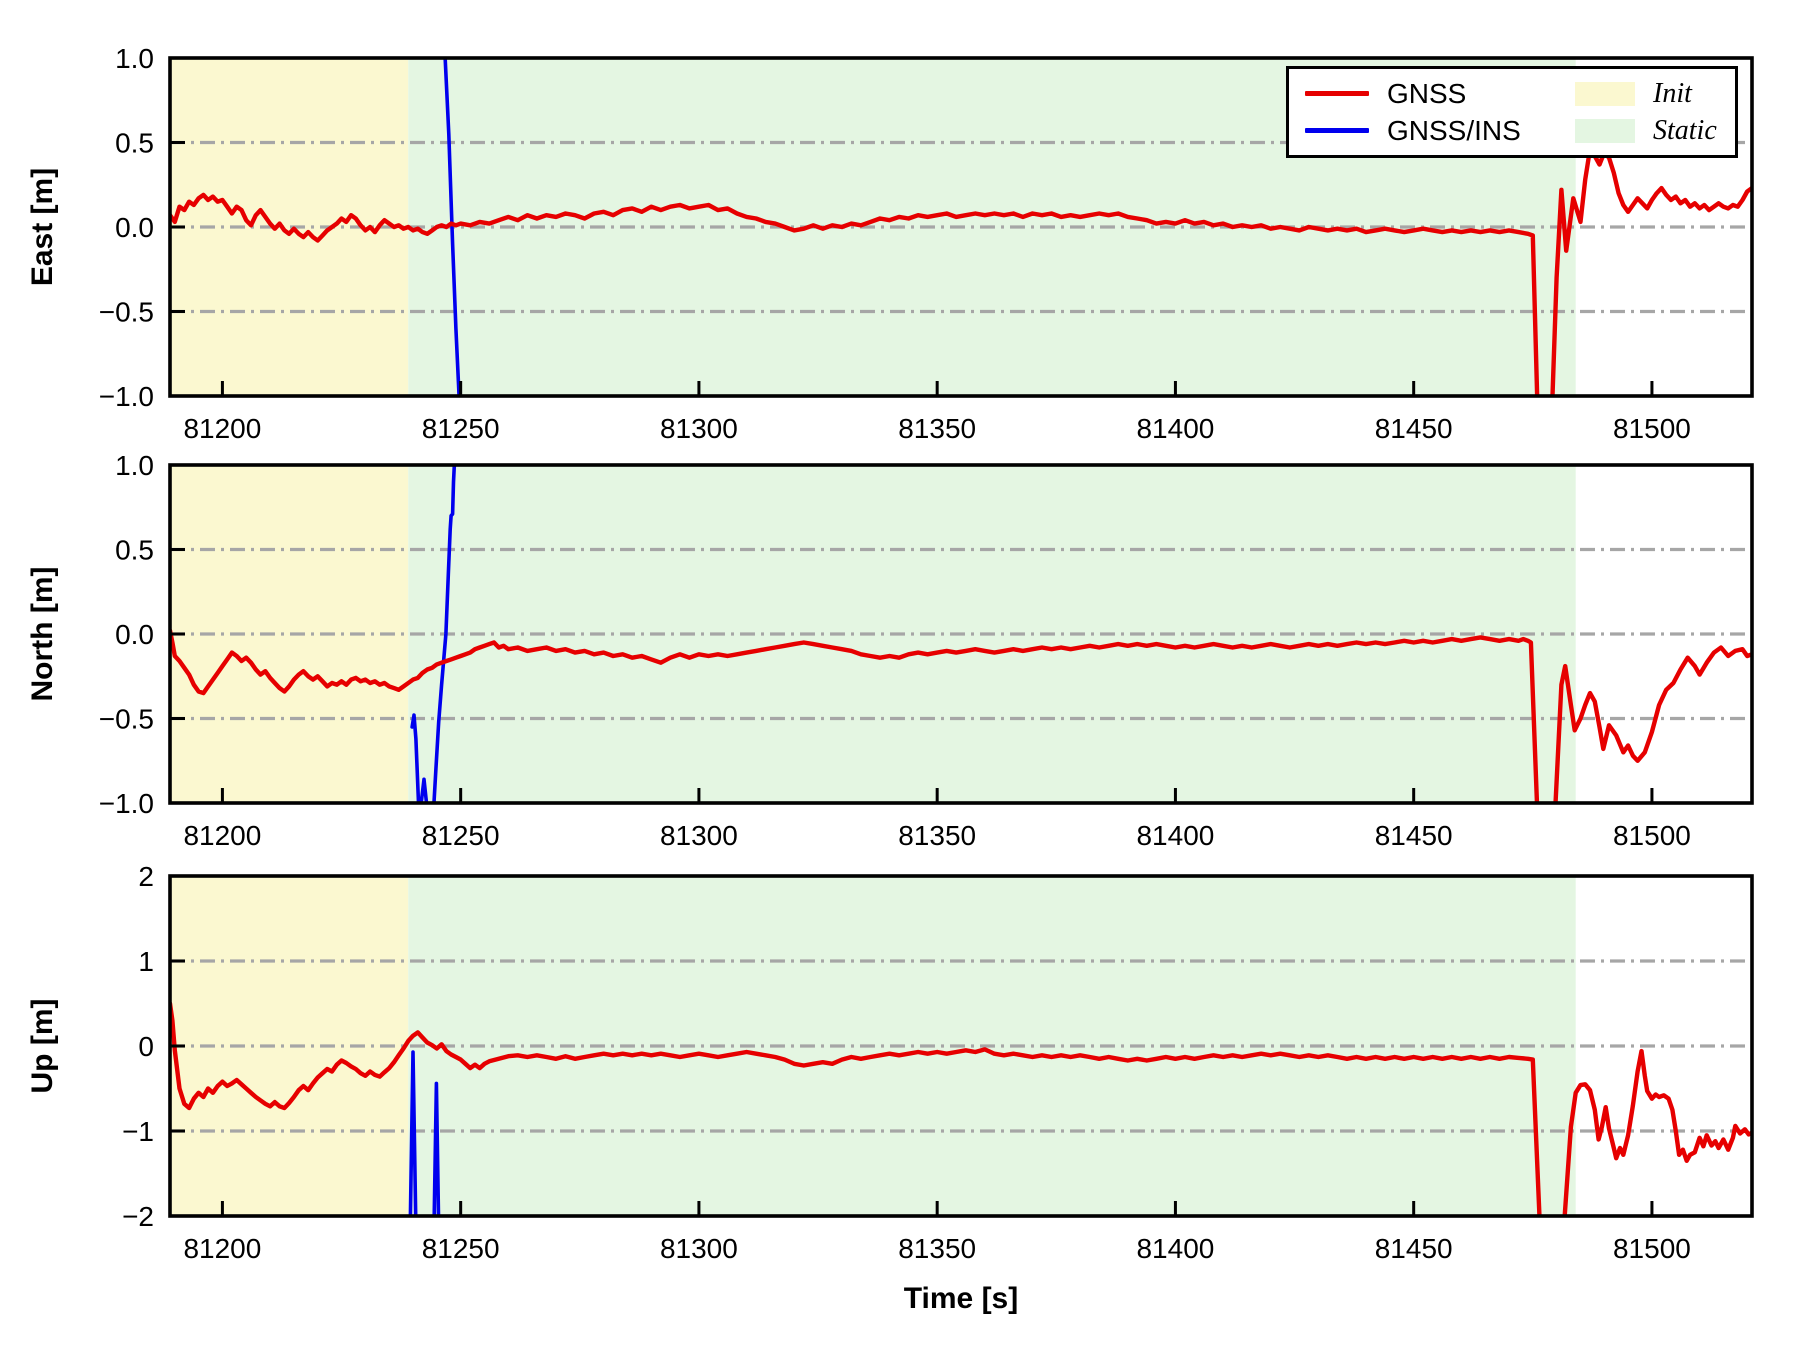 The width and height of the screenshot is (1800, 1350). What do you see at coordinates (1512, 112) in the screenshot?
I see `legend: GNSS Init GNSS/INS Static` at bounding box center [1512, 112].